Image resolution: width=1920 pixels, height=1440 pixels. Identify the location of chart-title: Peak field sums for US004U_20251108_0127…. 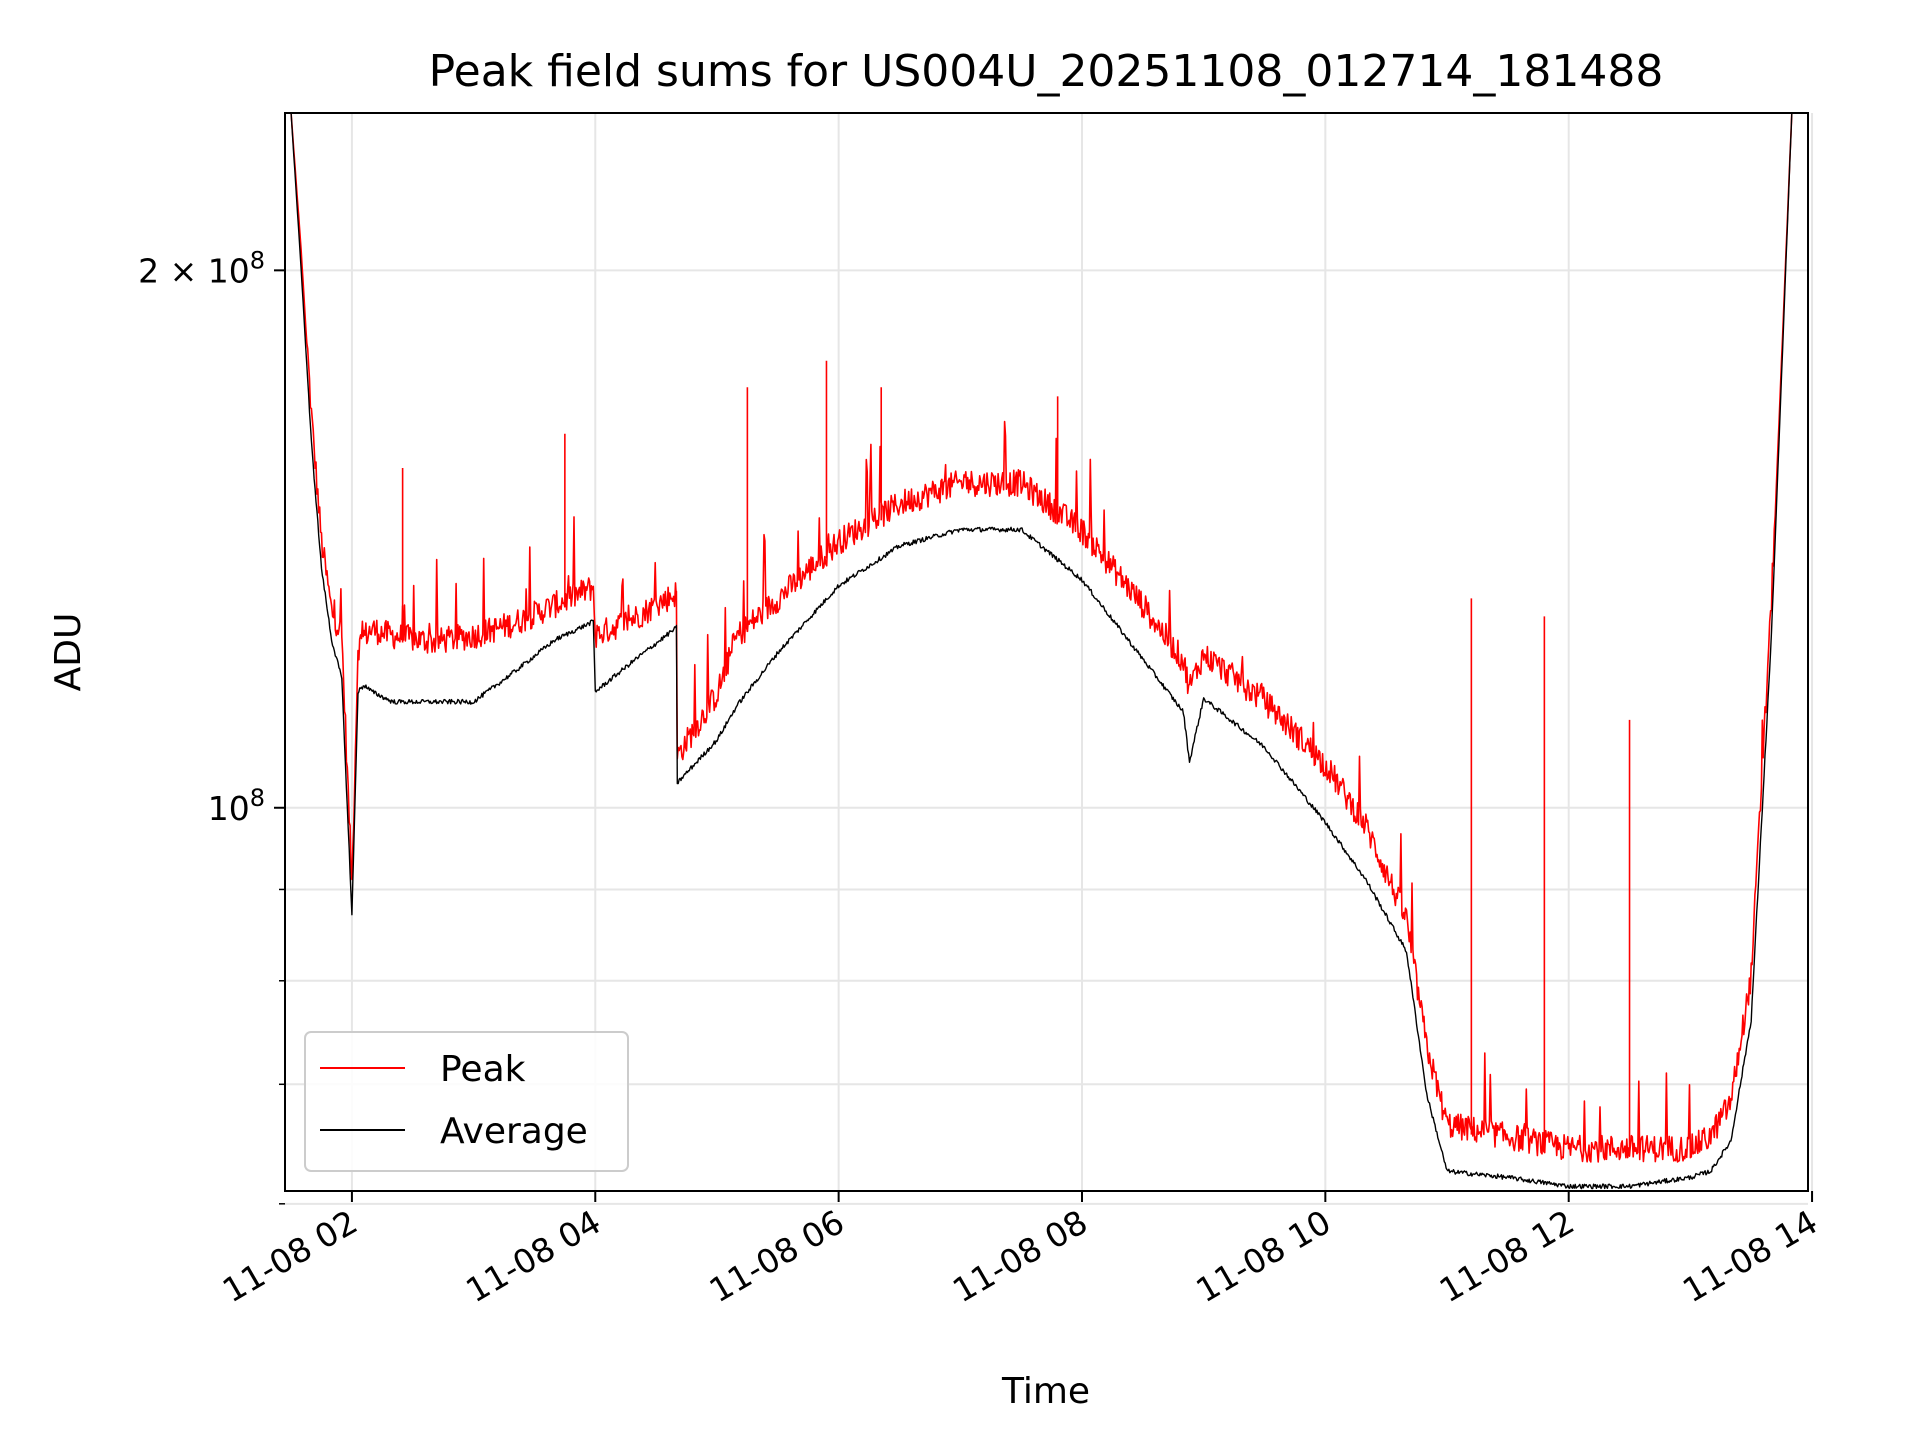
(1046, 71).